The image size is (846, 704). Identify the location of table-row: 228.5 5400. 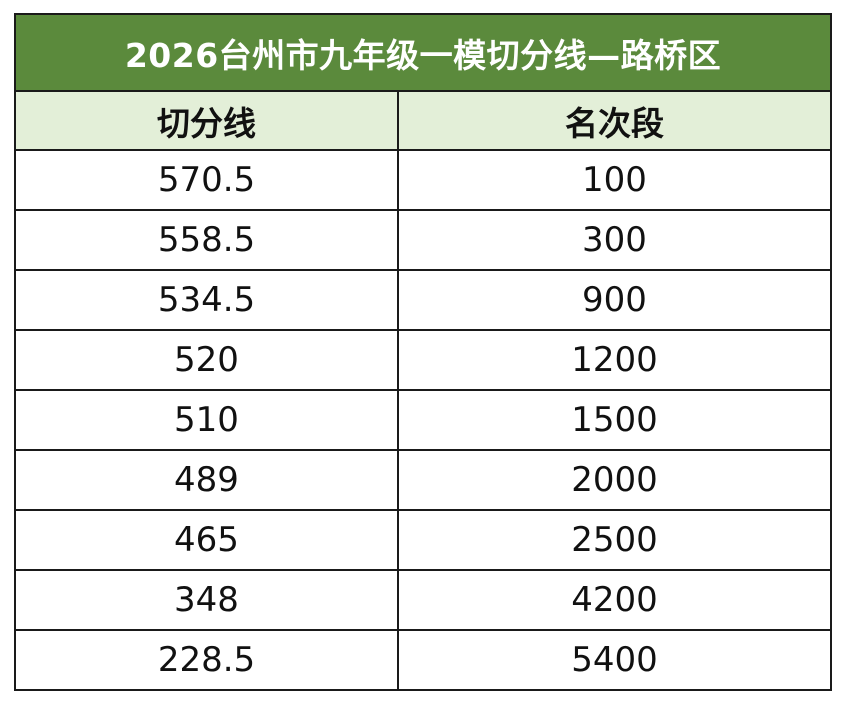
(423, 660).